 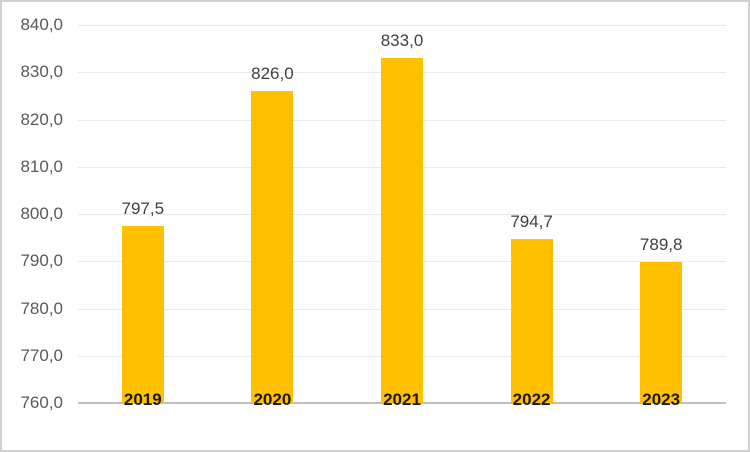 What do you see at coordinates (272, 74) in the screenshot?
I see `data-label: 826,0` at bounding box center [272, 74].